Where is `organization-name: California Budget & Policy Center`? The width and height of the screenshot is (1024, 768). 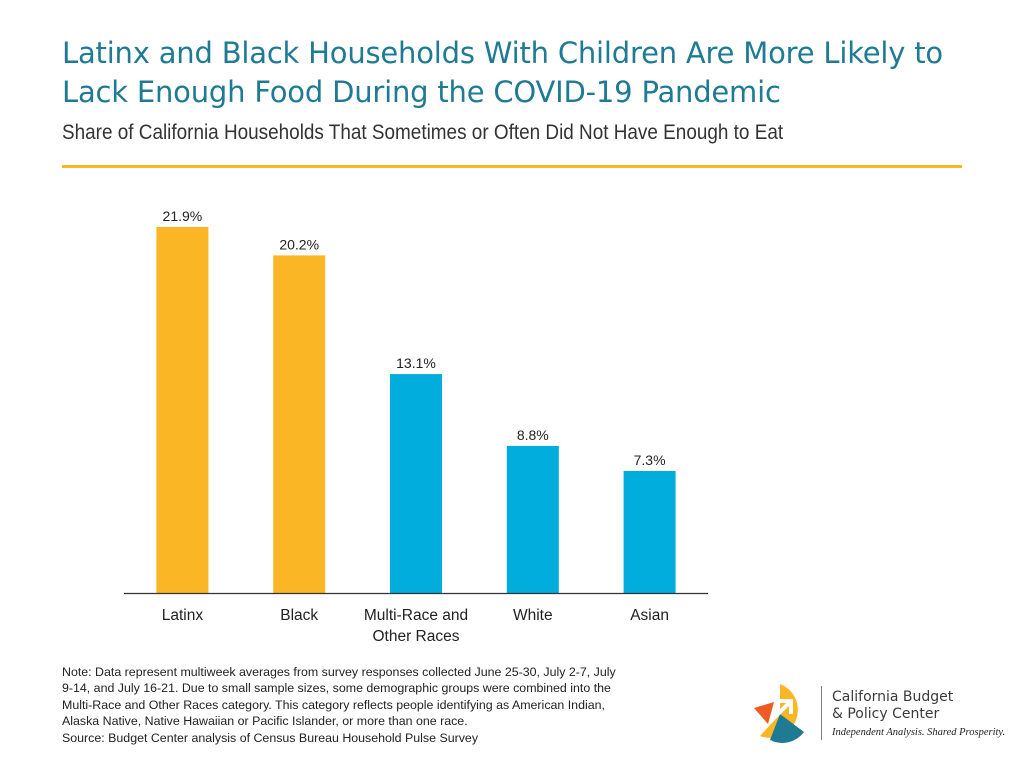 organization-name: California Budget & Policy Center is located at coordinates (892, 706).